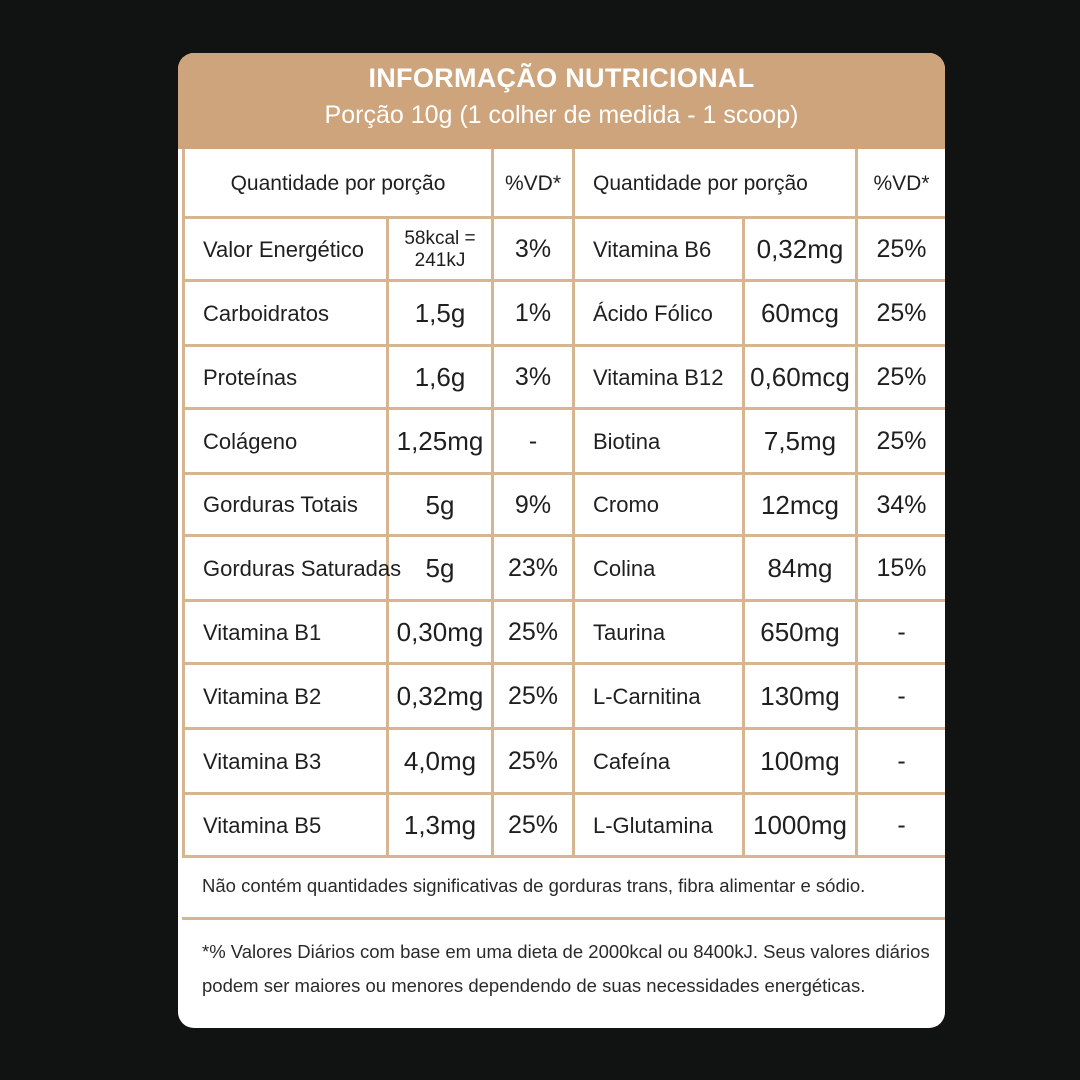  What do you see at coordinates (652, 249) in the screenshot?
I see `nutrient-name: Vitamina B6` at bounding box center [652, 249].